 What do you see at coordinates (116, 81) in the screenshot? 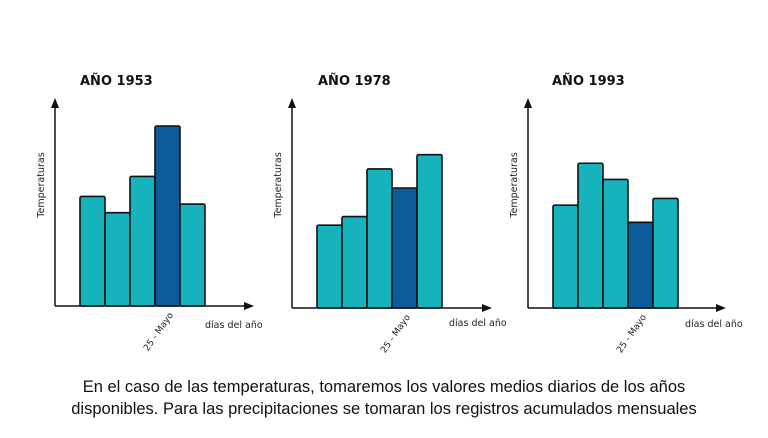
I see `chart-title: AÑO 1953` at bounding box center [116, 81].